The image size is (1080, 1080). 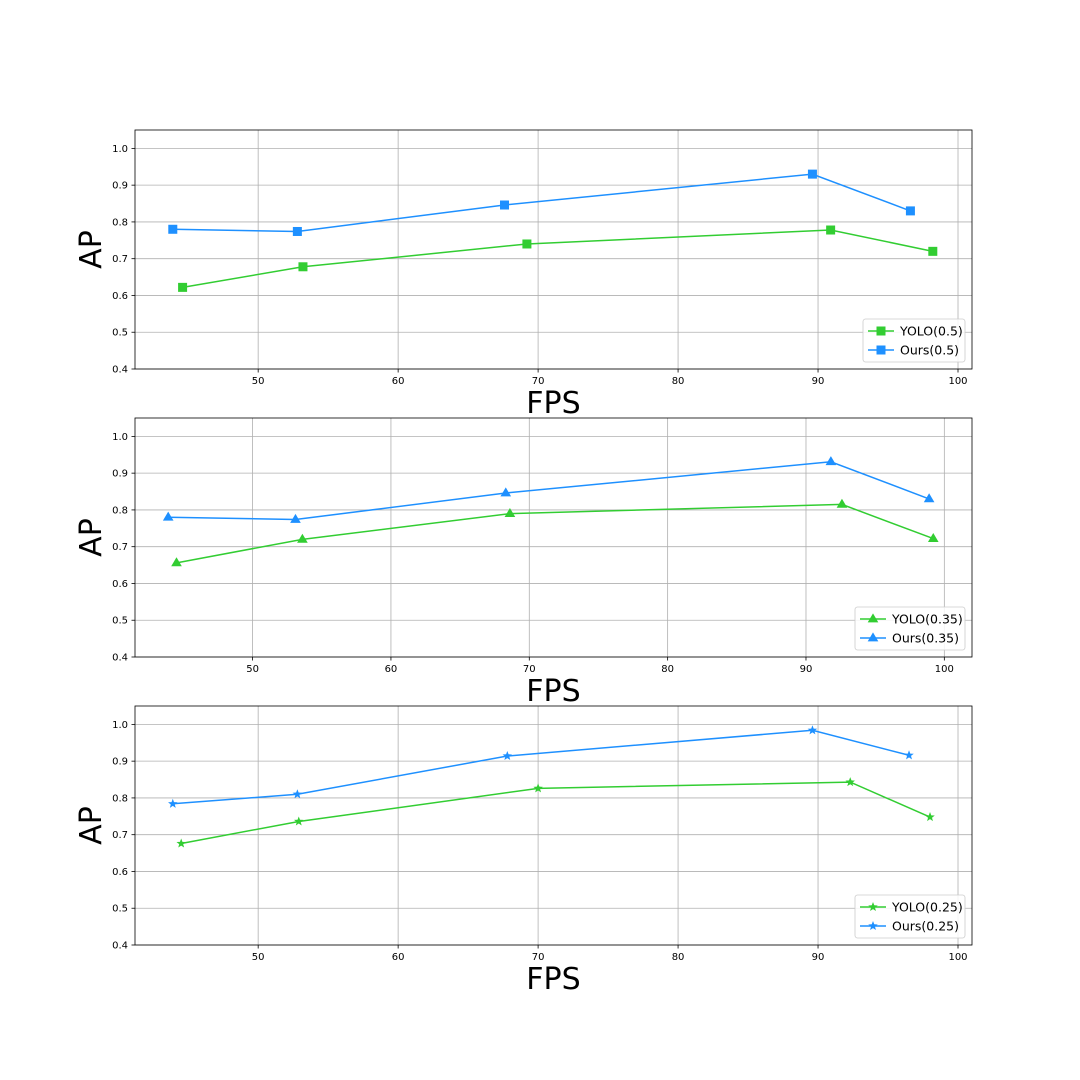 I want to click on series-YOLO(0.25), so click(x=555, y=812).